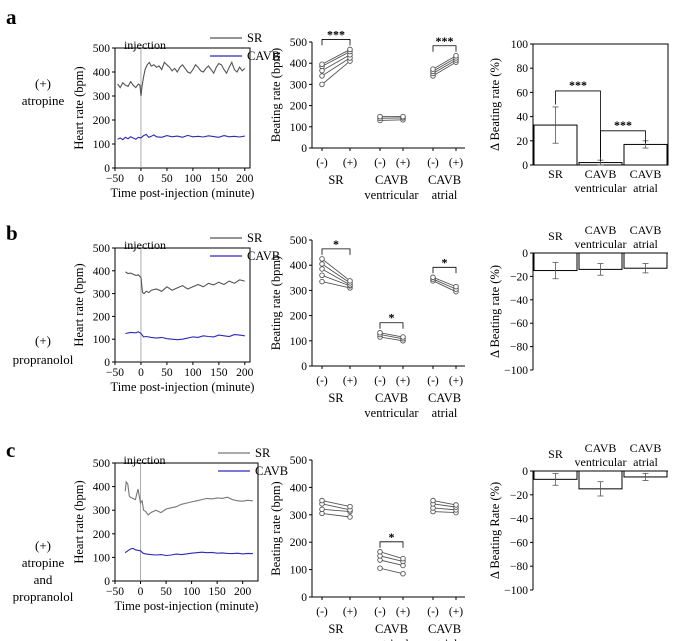 Image resolution: width=685 pixels, height=641 pixels. I want to click on panel-letter: a, so click(11, 17).